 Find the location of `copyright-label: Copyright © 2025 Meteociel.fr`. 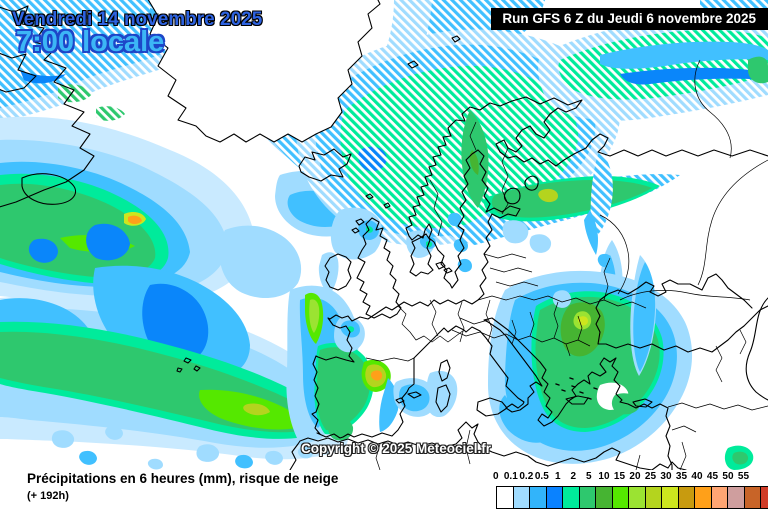

copyright-label: Copyright © 2025 Meteociel.fr is located at coordinates (396, 448).